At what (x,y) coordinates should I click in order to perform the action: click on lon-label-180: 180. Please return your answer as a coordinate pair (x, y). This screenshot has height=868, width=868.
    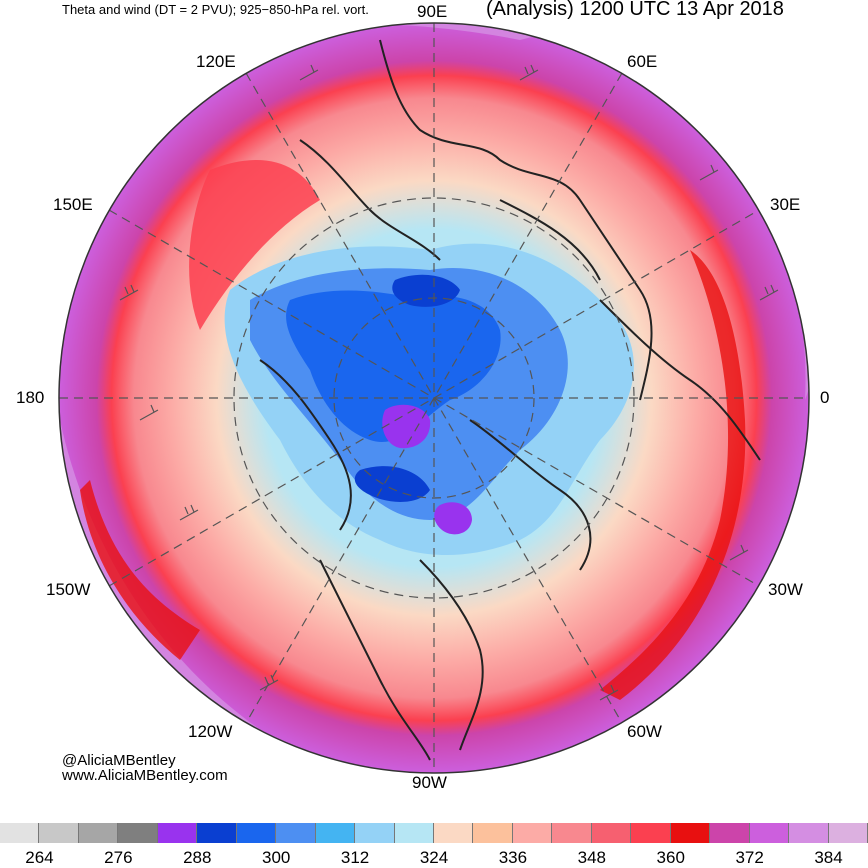
    Looking at the image, I should click on (30, 397).